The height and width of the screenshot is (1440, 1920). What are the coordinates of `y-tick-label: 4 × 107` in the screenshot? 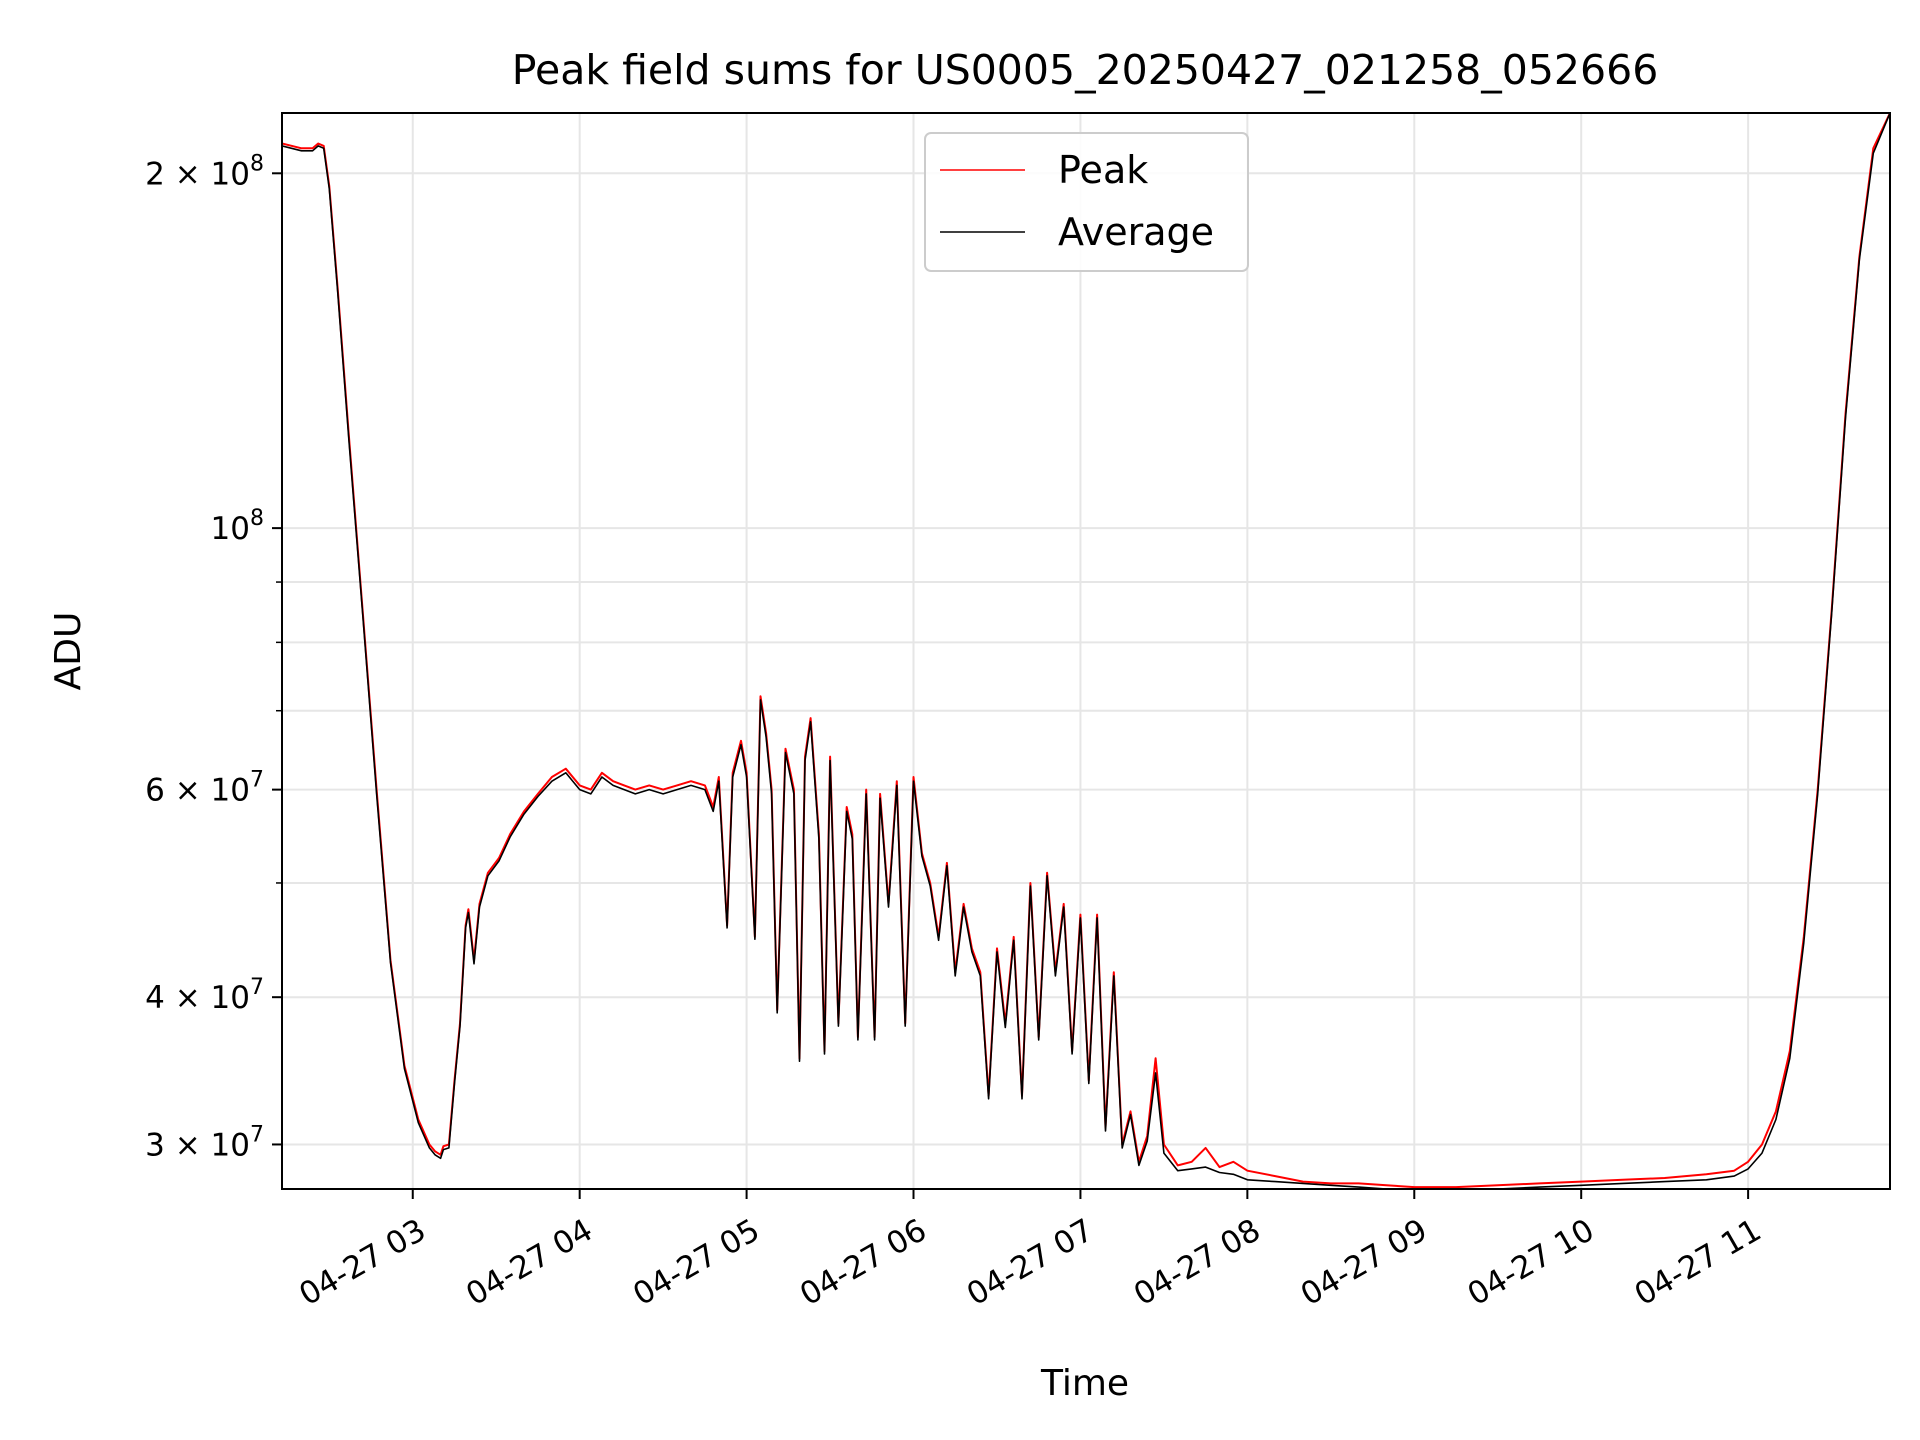 It's located at (204, 995).